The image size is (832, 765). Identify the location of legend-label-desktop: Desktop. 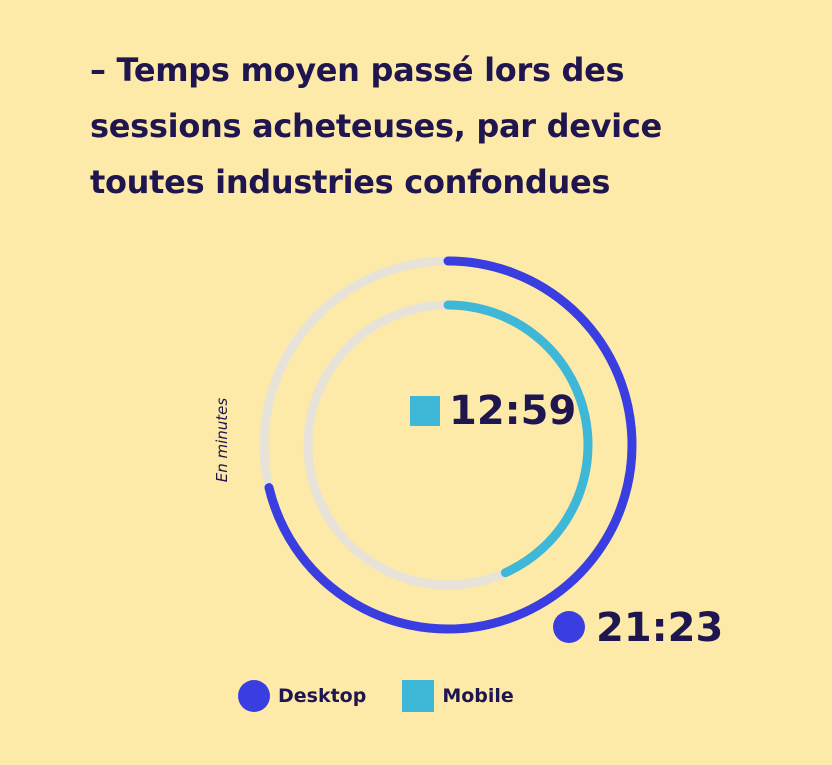
(322, 696).